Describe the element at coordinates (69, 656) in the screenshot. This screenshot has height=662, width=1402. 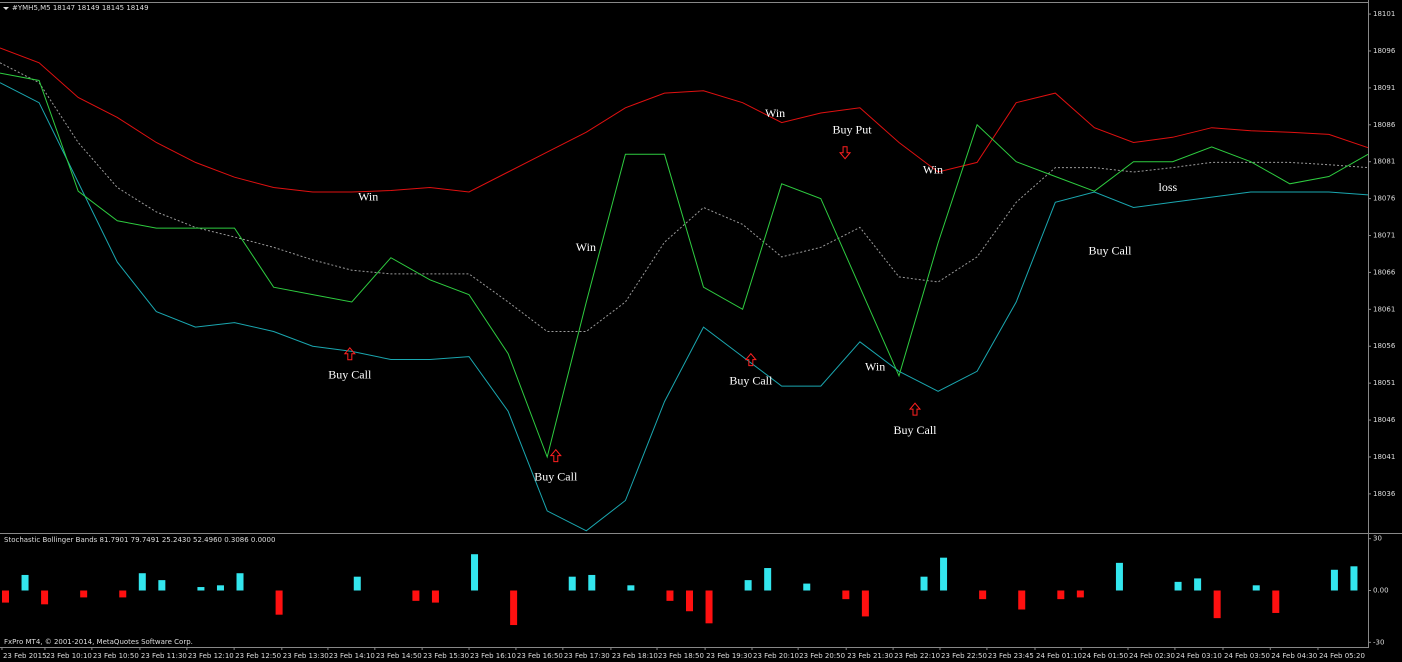
I see `x-tick-label: 23 Feb 10:10` at that location.